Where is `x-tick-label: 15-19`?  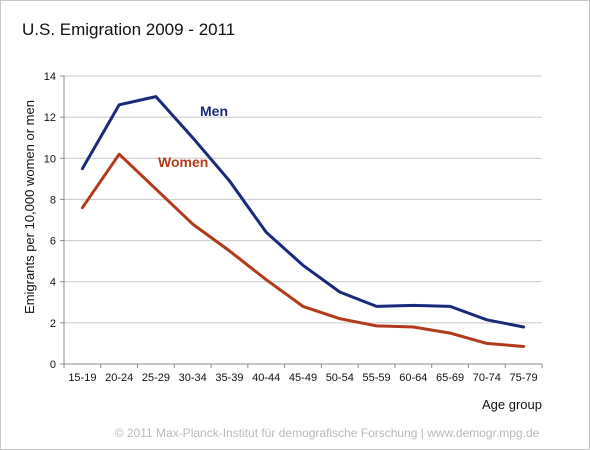 x-tick-label: 15-19 is located at coordinates (82, 378).